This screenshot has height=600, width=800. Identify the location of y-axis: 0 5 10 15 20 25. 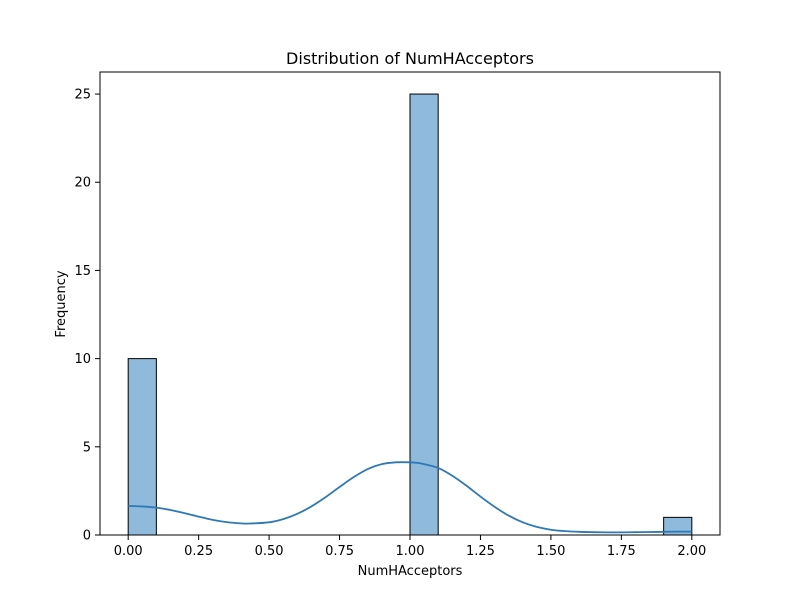
(87, 316).